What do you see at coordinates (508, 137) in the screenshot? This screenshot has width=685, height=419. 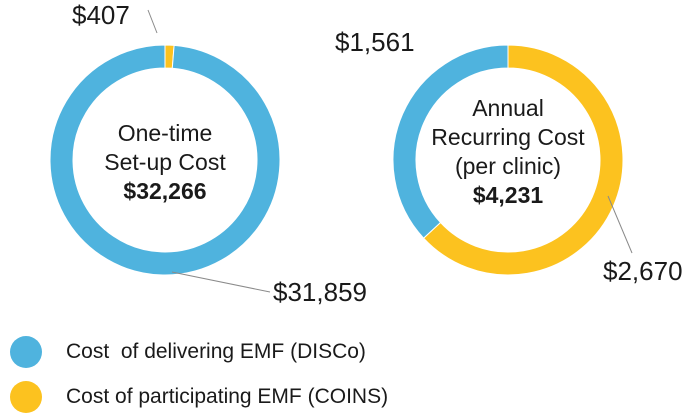 I see `center-line-2-recurring: Recurring Cost` at bounding box center [508, 137].